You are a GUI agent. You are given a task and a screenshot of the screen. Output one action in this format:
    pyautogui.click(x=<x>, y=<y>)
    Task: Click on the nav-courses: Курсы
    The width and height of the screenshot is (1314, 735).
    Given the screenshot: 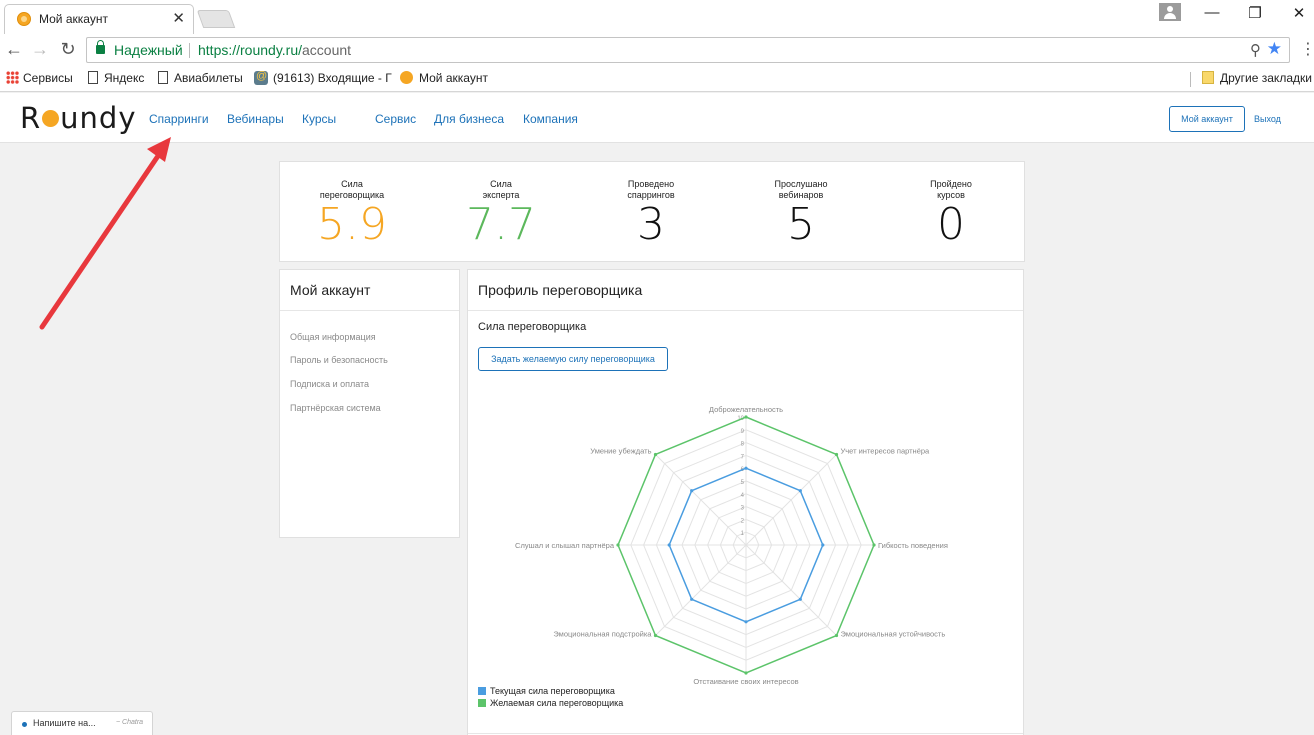 What is the action you would take?
    pyautogui.click(x=319, y=119)
    